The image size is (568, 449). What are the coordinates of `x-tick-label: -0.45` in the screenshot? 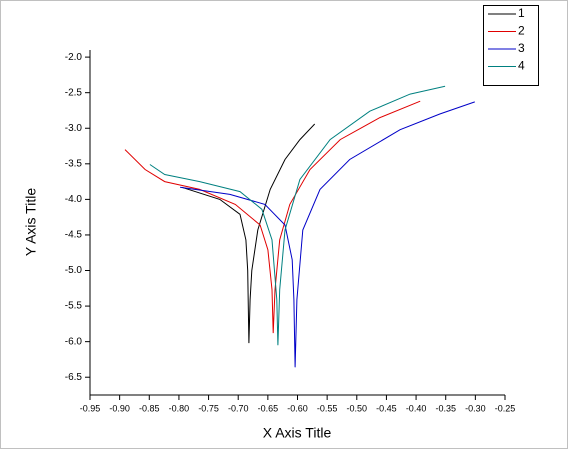 It's located at (386, 408).